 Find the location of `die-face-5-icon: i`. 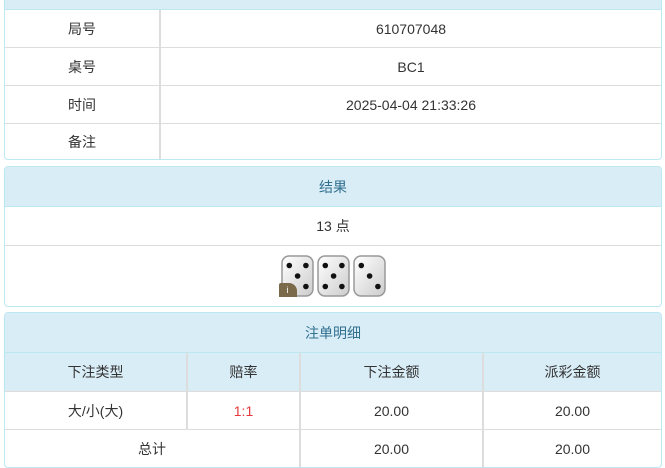

die-face-5-icon: i is located at coordinates (296, 276).